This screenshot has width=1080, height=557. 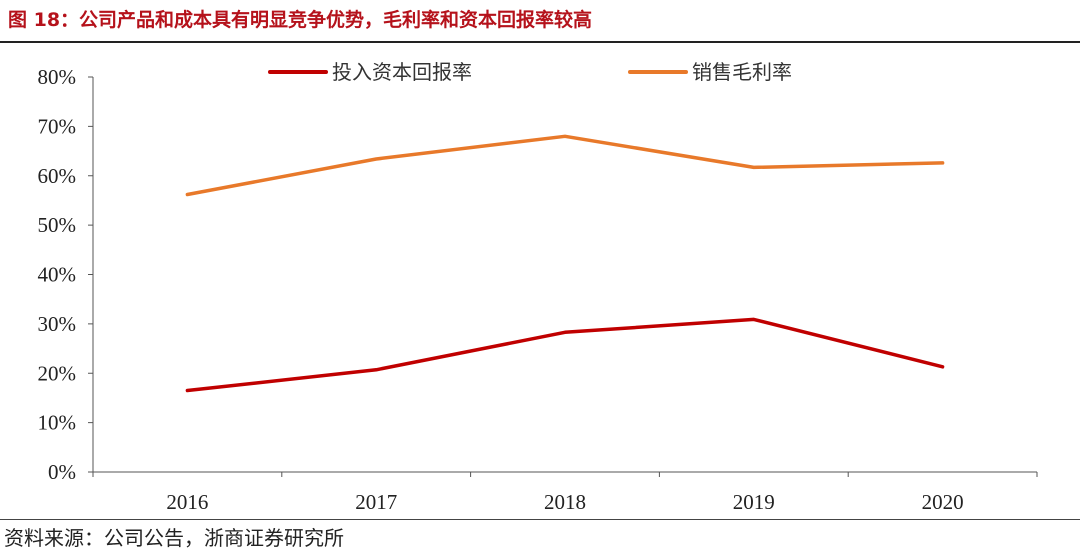 What do you see at coordinates (754, 502) in the screenshot?
I see `x-tick-label: 2019` at bounding box center [754, 502].